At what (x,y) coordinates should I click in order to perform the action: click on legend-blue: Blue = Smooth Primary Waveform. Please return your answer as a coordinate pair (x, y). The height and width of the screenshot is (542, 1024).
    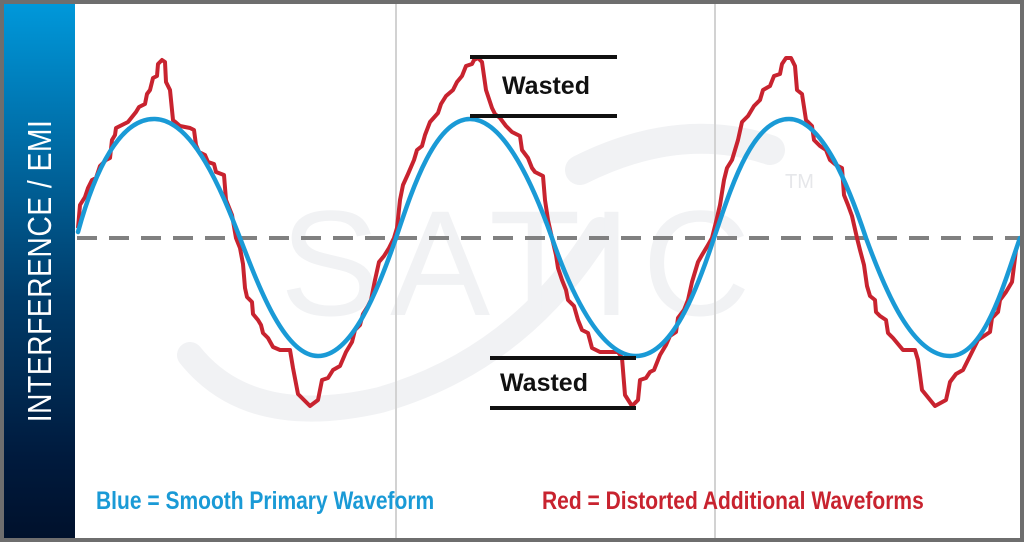
    Looking at the image, I should click on (265, 501).